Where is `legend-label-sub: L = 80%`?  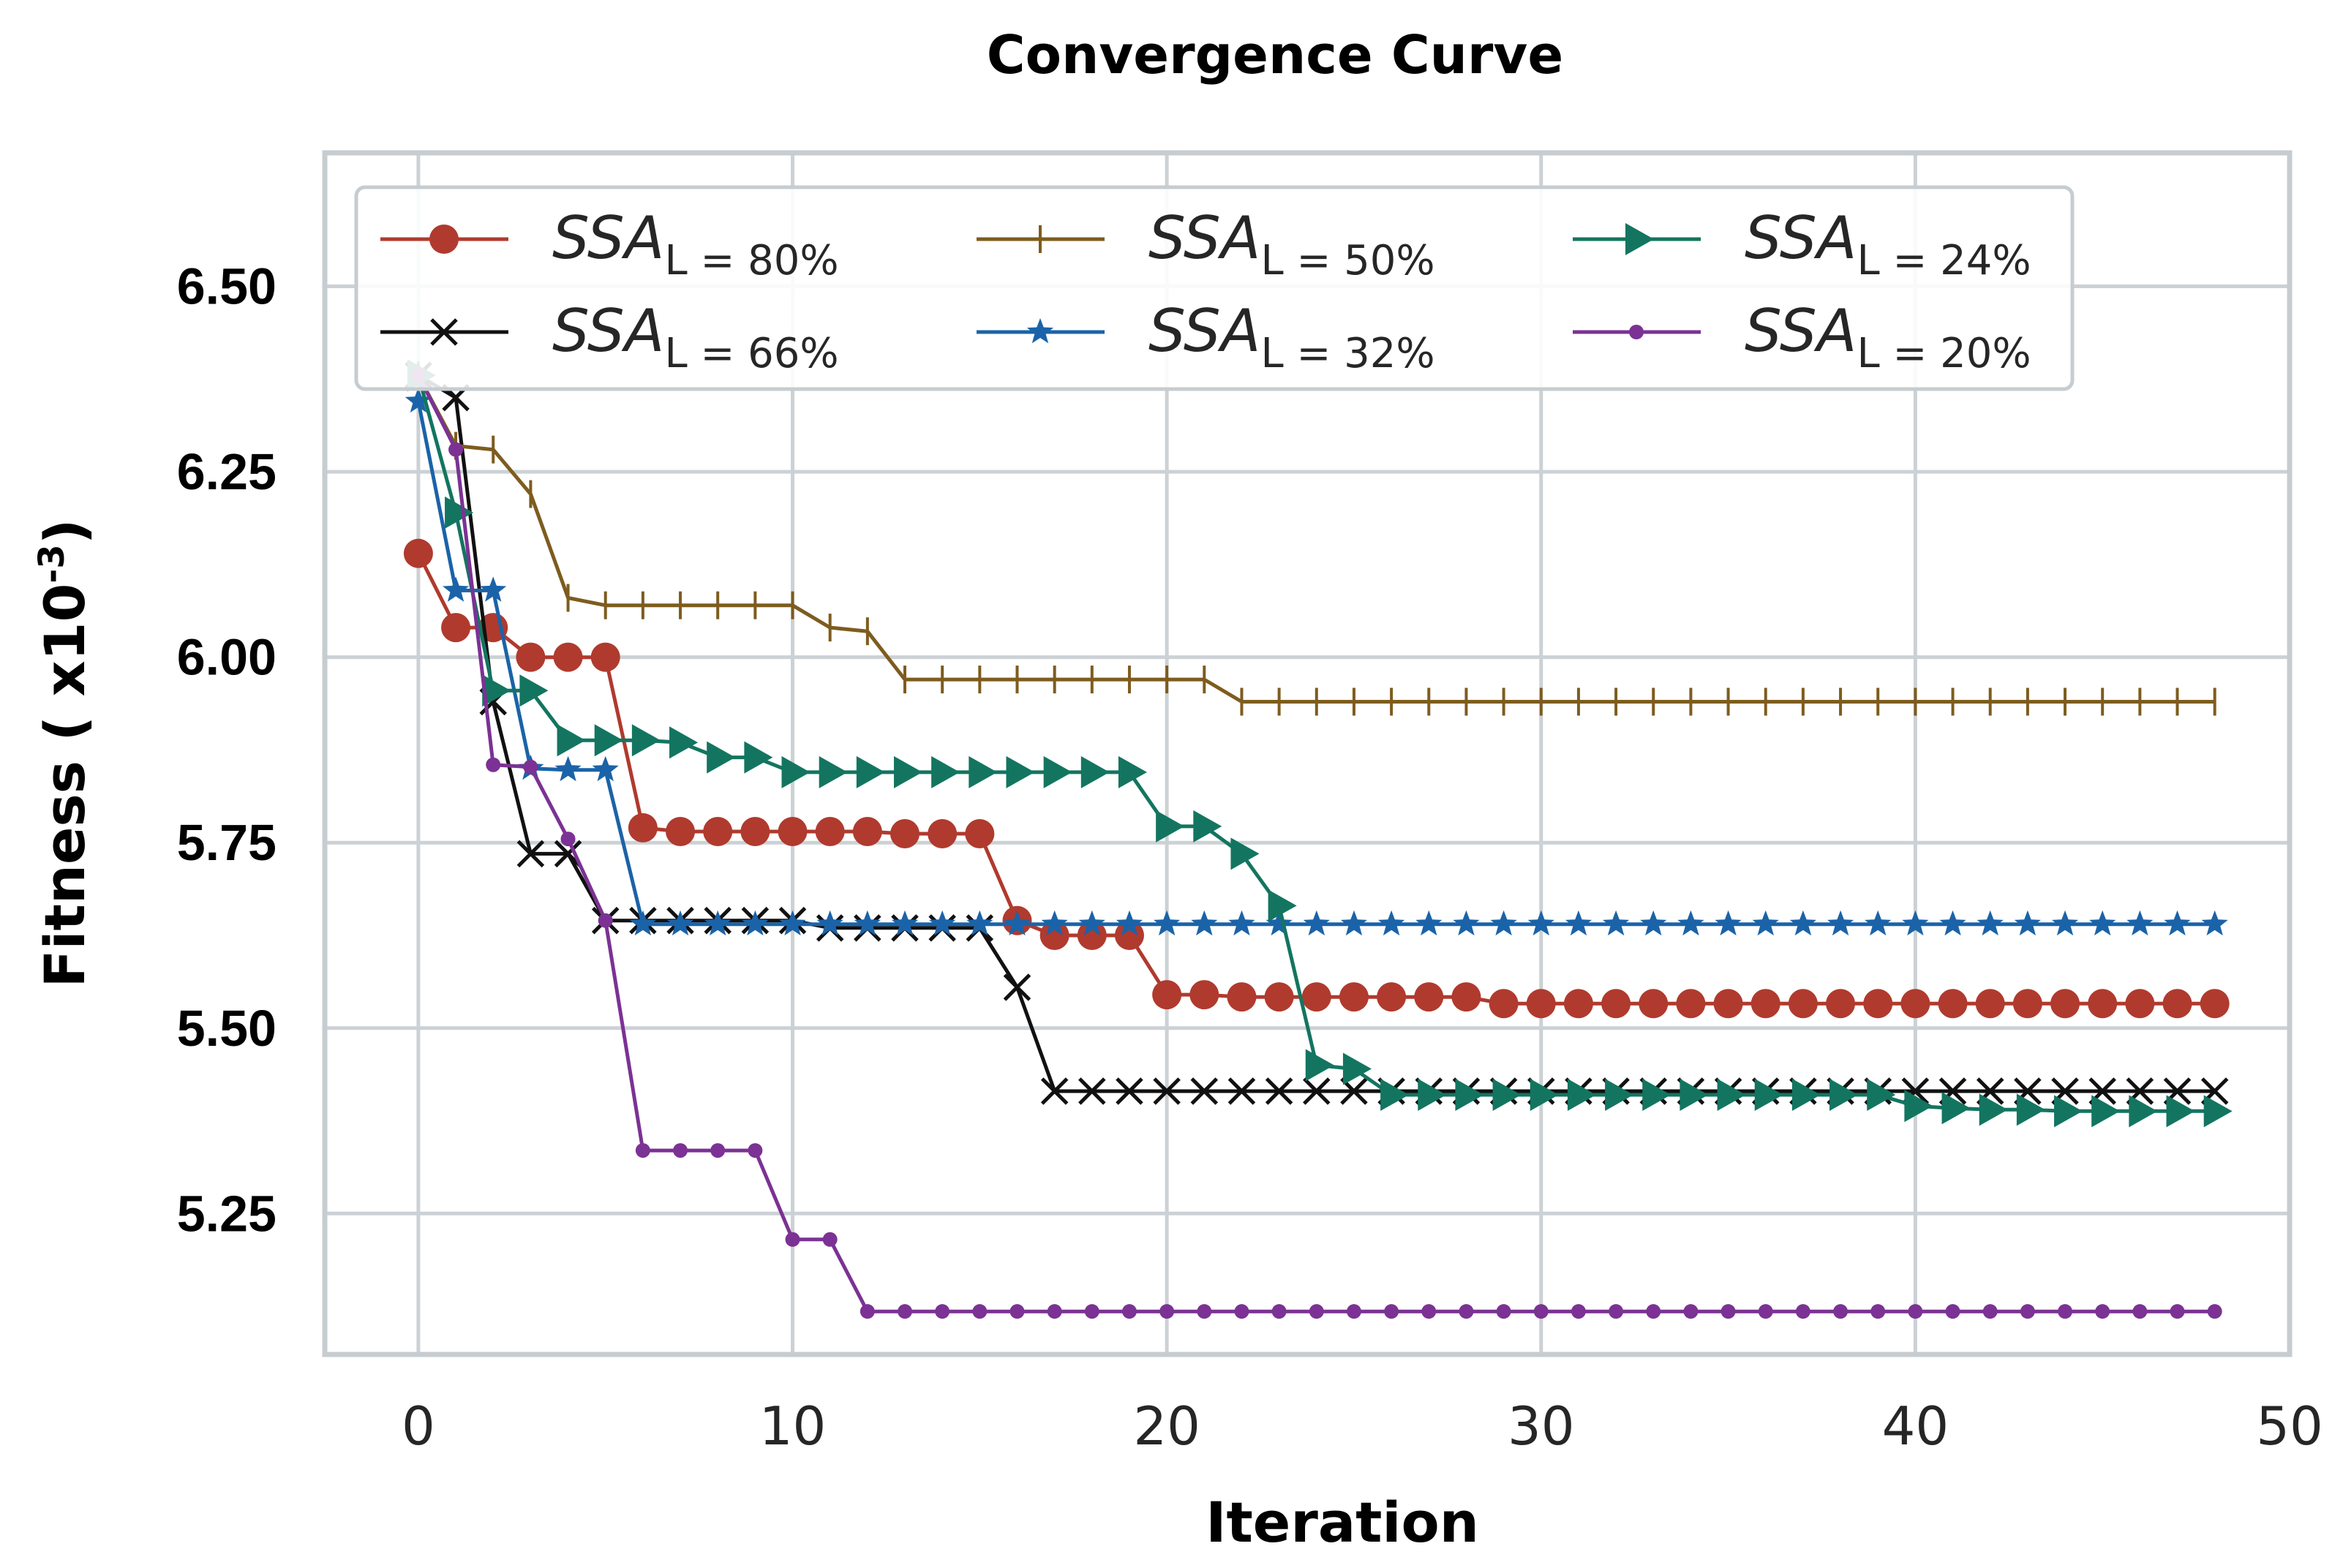 legend-label-sub: L = 80% is located at coordinates (751, 260).